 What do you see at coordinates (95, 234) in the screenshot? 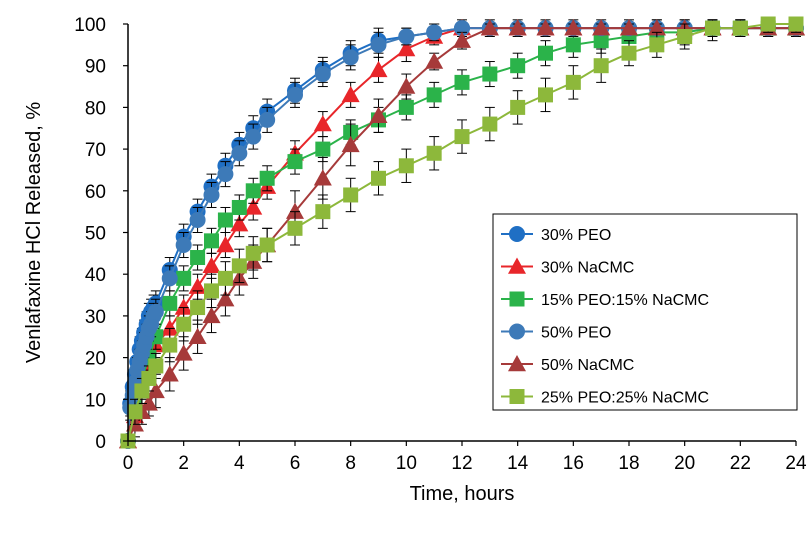
I see `y-tick-label: 50` at bounding box center [95, 234].